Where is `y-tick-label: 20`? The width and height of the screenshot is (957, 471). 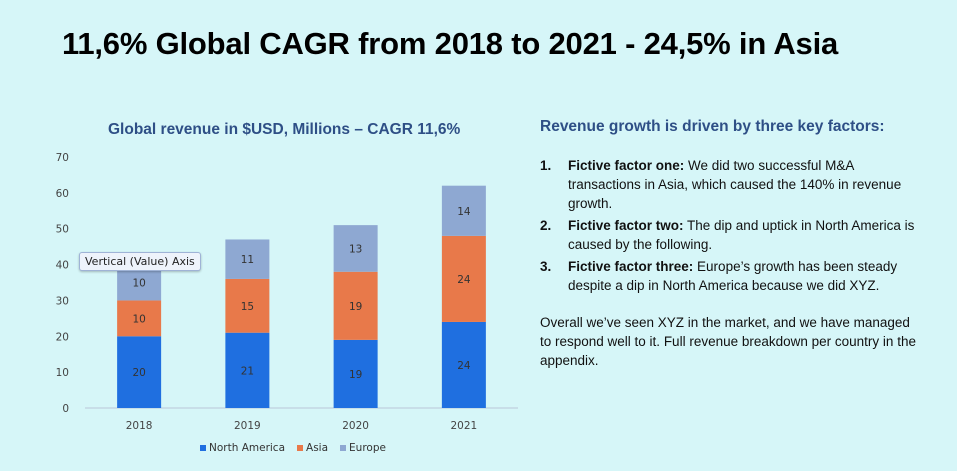 y-tick-label: 20 is located at coordinates (62, 337).